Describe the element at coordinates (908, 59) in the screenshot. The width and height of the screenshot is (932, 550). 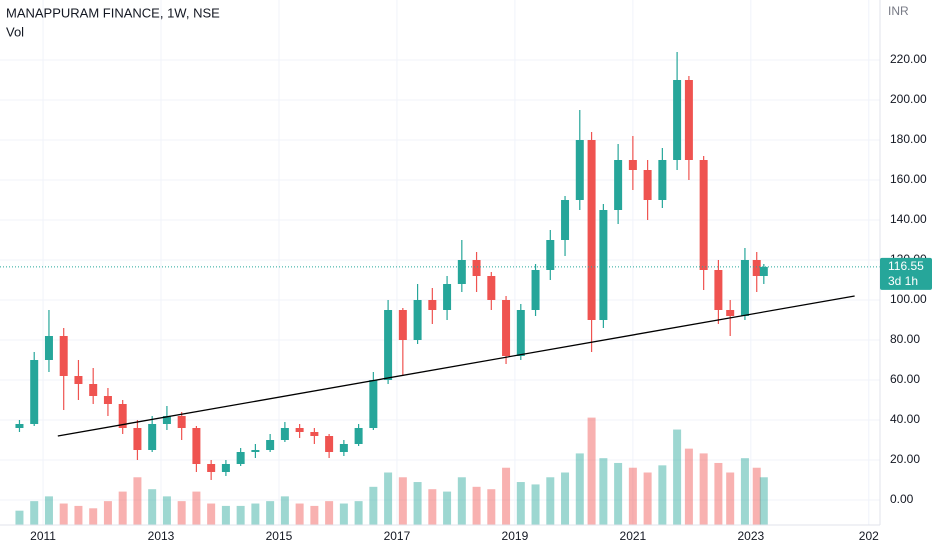
I see `y-tick-label: 220.00` at that location.